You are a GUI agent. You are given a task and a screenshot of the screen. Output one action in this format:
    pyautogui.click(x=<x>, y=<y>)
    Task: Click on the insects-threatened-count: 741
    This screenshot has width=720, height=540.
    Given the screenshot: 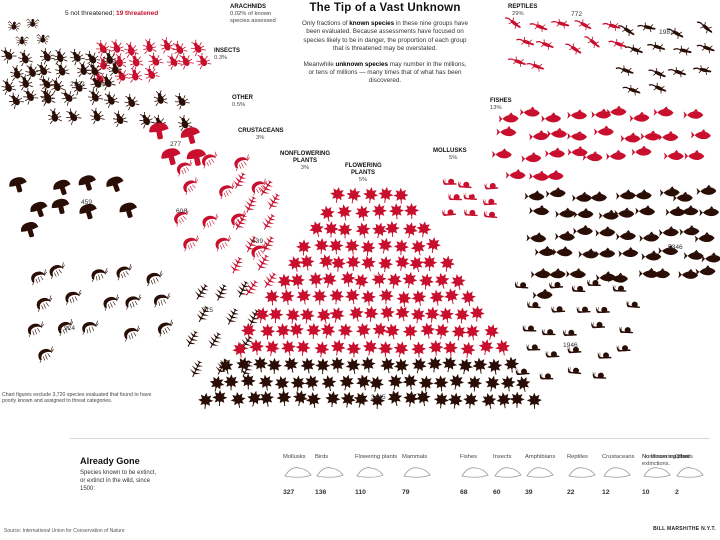 What is the action you would take?
    pyautogui.click(x=177, y=68)
    